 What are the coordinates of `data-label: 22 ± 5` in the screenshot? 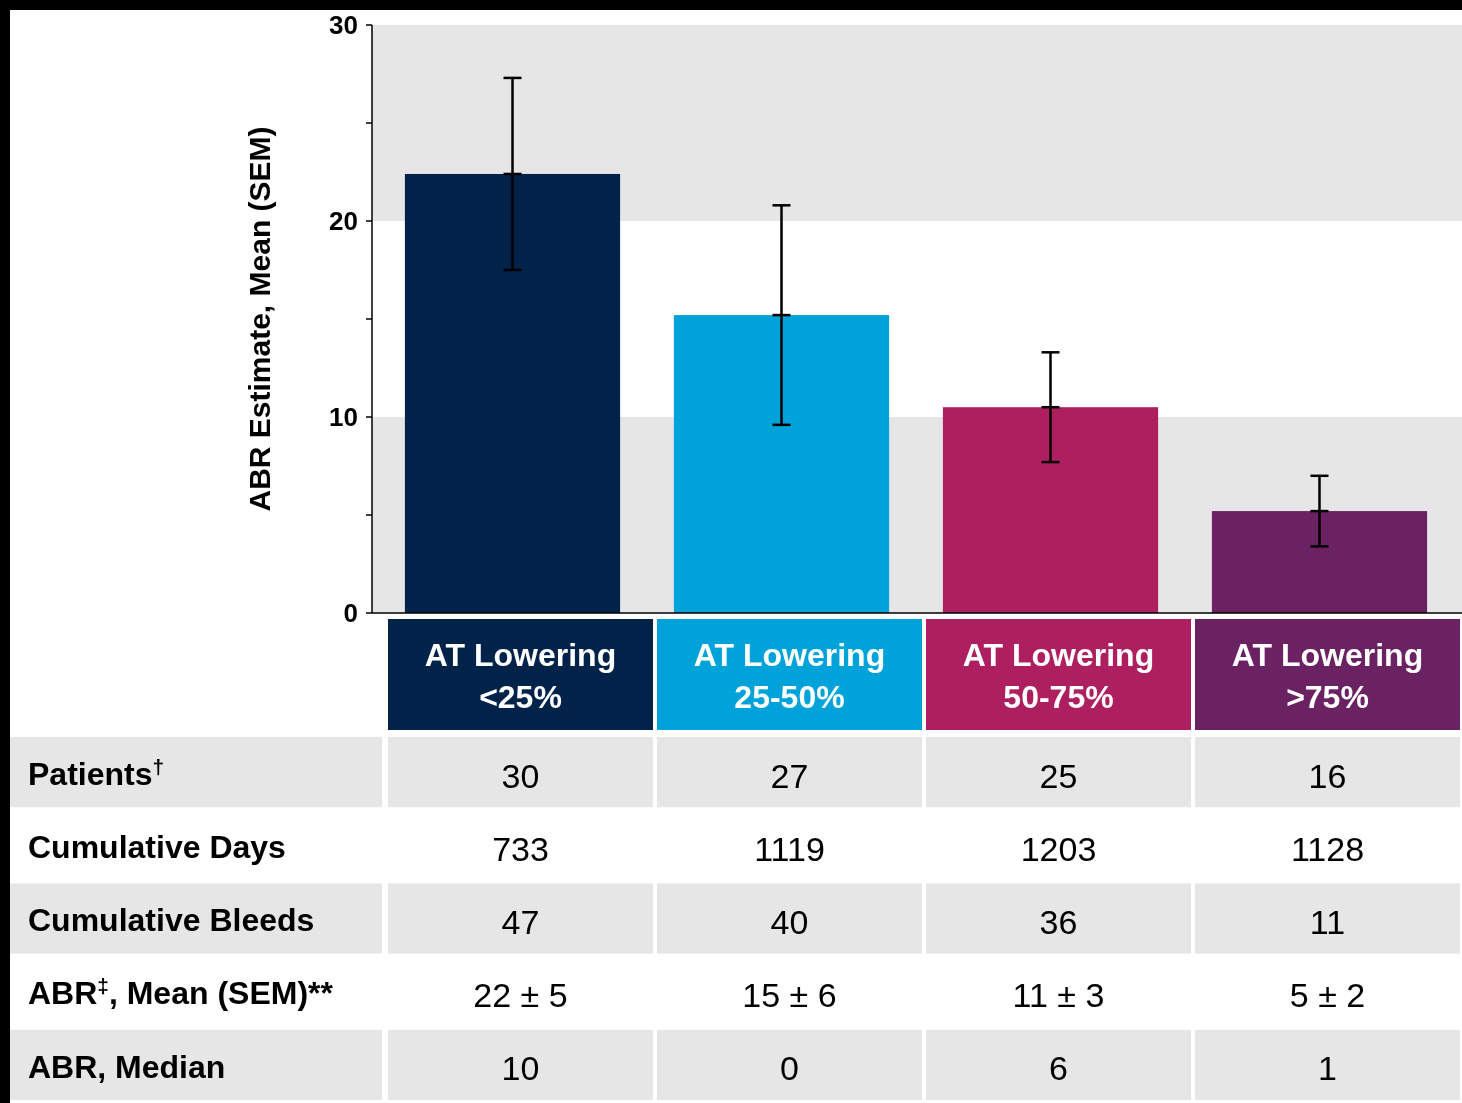 It's located at (520, 995).